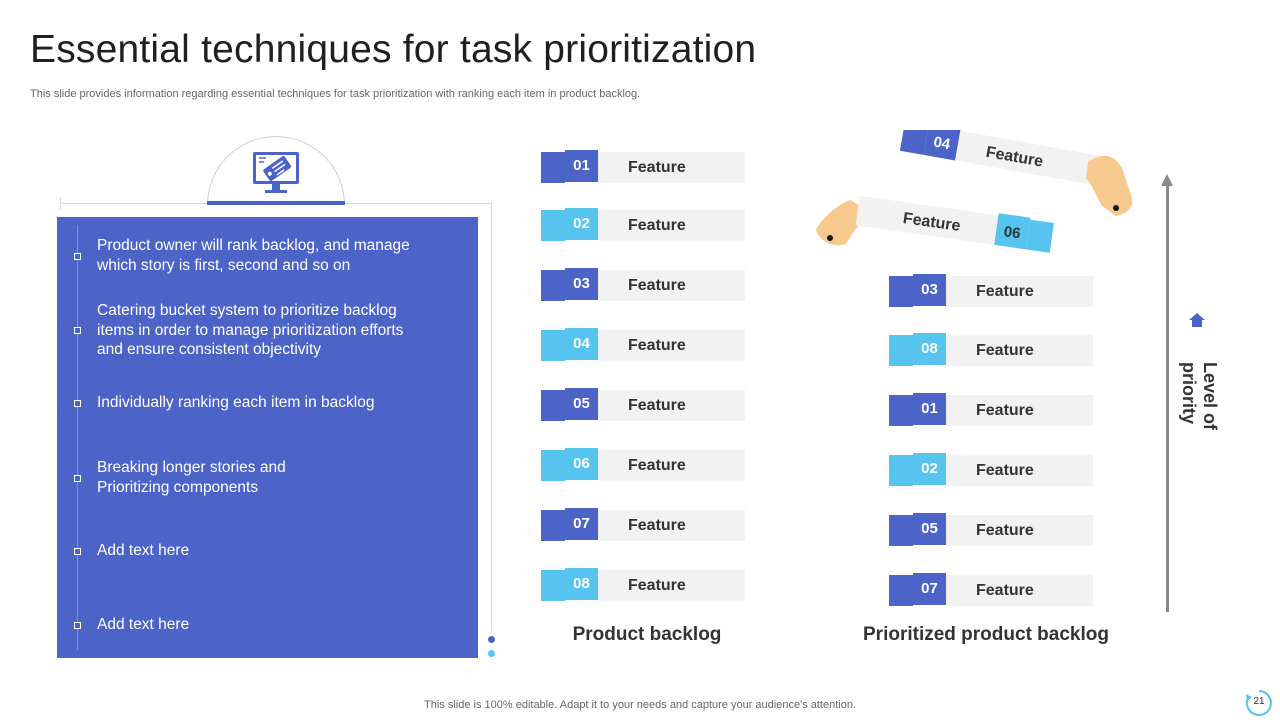 This screenshot has height=723, width=1280. What do you see at coordinates (1109, 185) in the screenshot?
I see `right-hand` at bounding box center [1109, 185].